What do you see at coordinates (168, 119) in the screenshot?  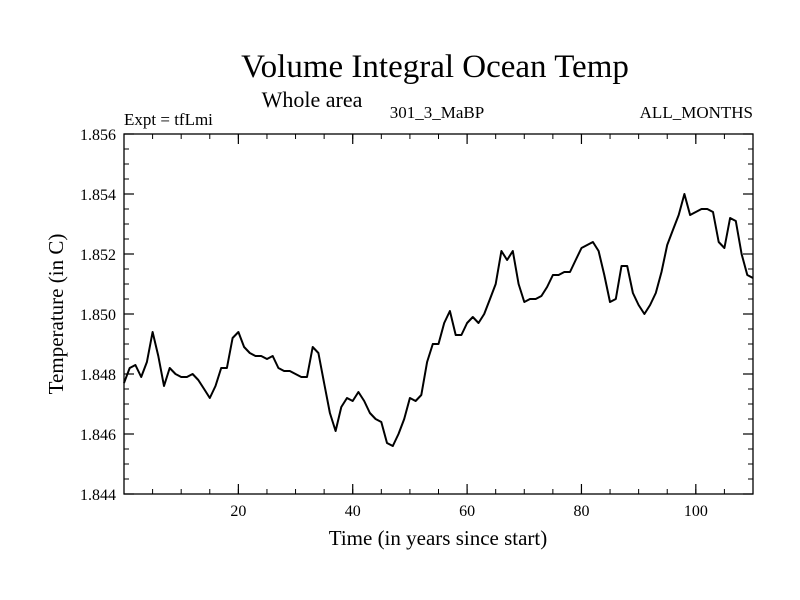 I see `experiment-label: Expt = tfLmi` at bounding box center [168, 119].